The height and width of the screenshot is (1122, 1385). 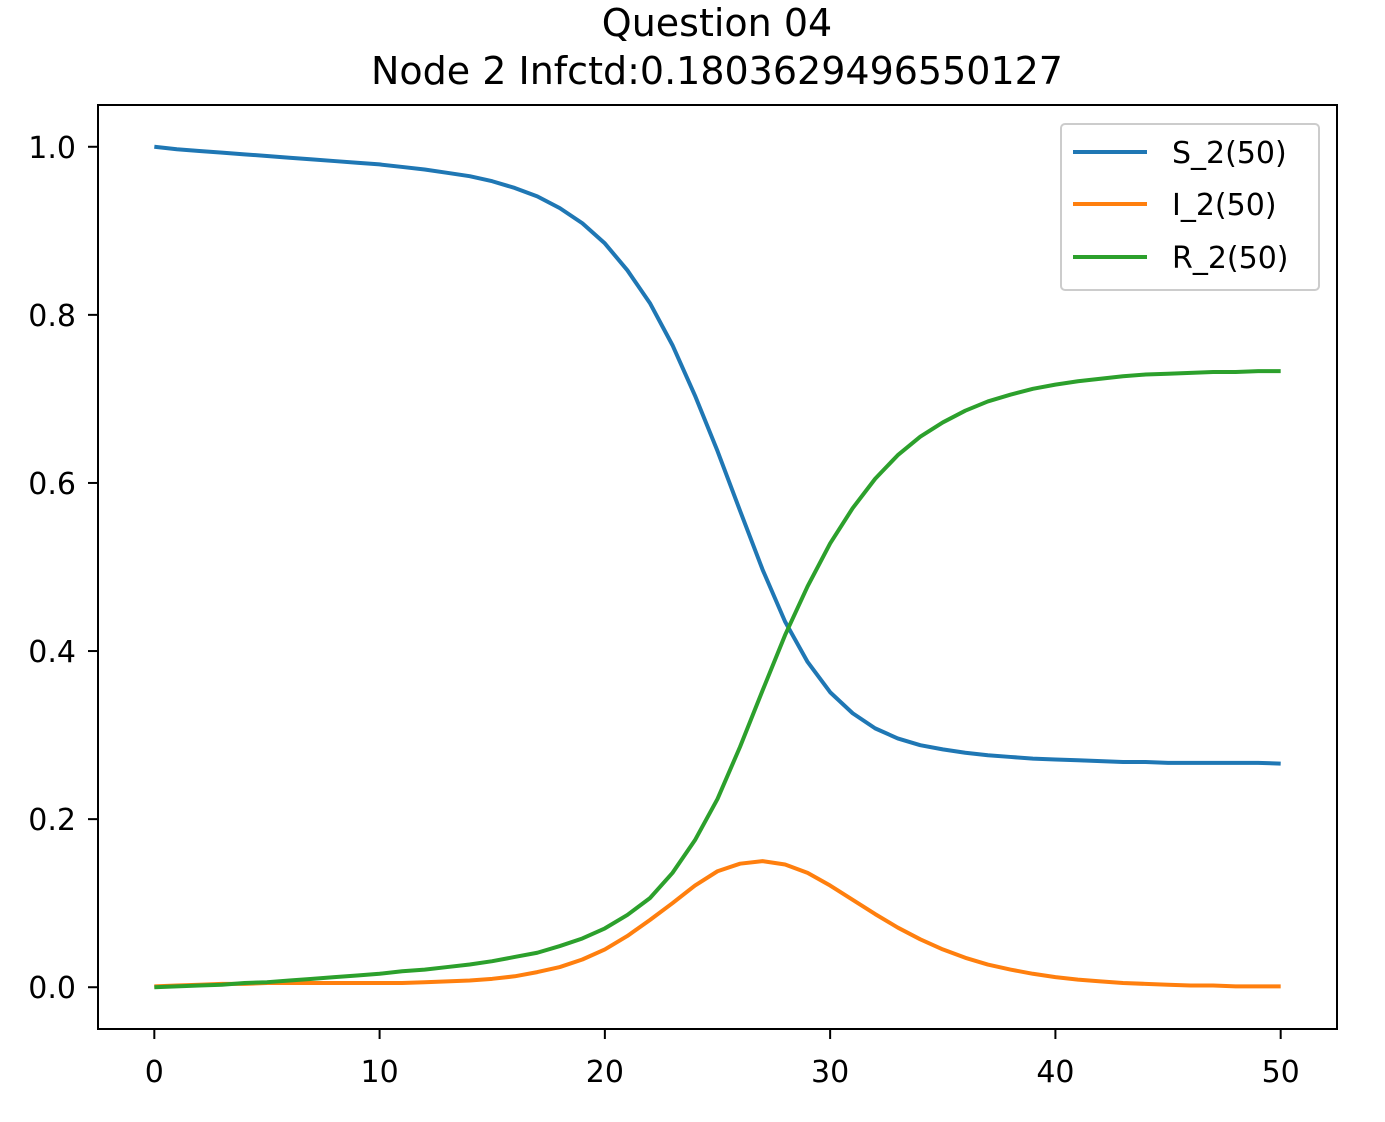 What do you see at coordinates (154, 1072) in the screenshot?
I see `x-tick-label: 0` at bounding box center [154, 1072].